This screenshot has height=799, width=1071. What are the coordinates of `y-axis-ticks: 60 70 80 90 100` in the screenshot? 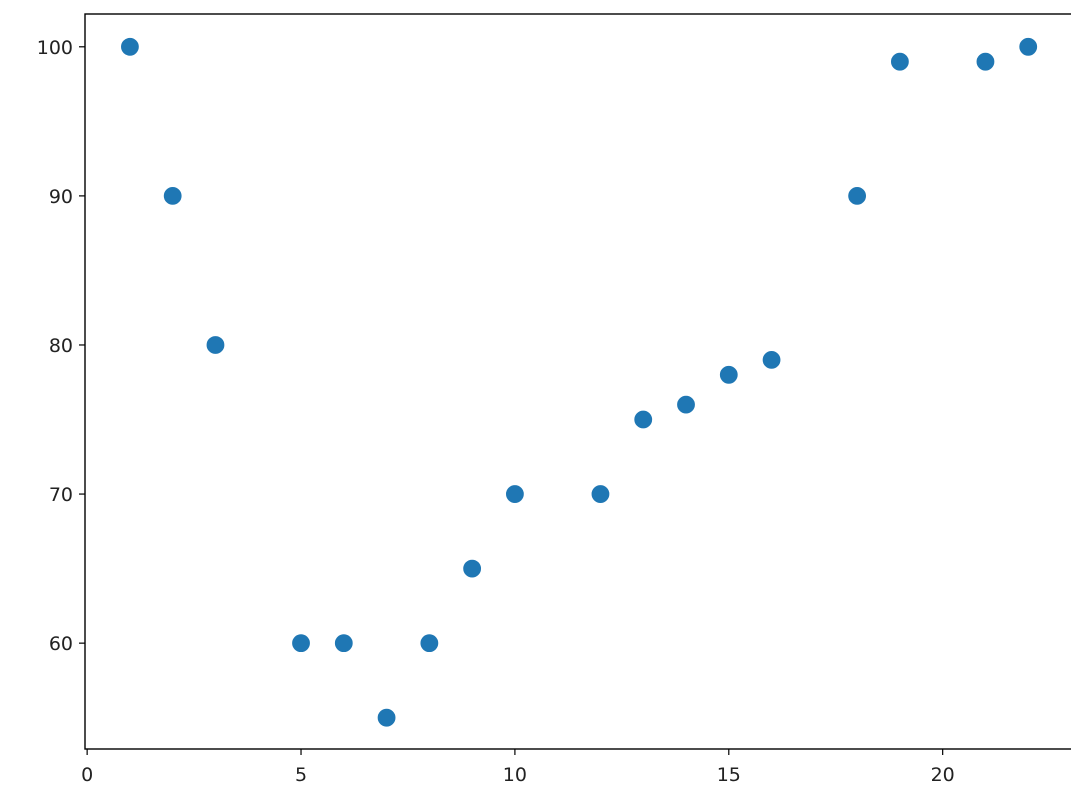 It's located at (61, 346).